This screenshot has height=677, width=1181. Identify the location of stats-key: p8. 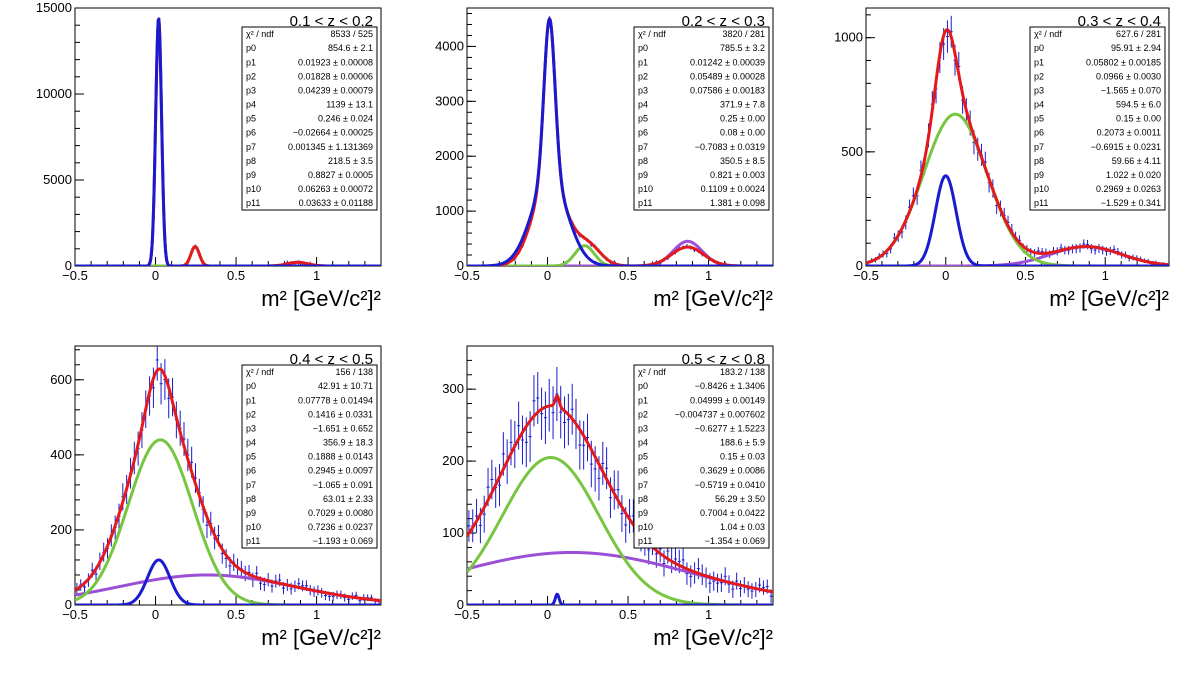
(643, 161).